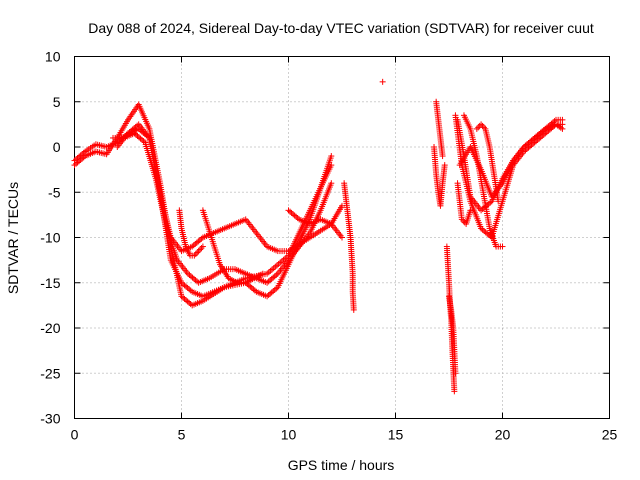 This screenshot has height=480, width=640. Describe the element at coordinates (75, 435) in the screenshot. I see `x-tick-label: 0` at that location.